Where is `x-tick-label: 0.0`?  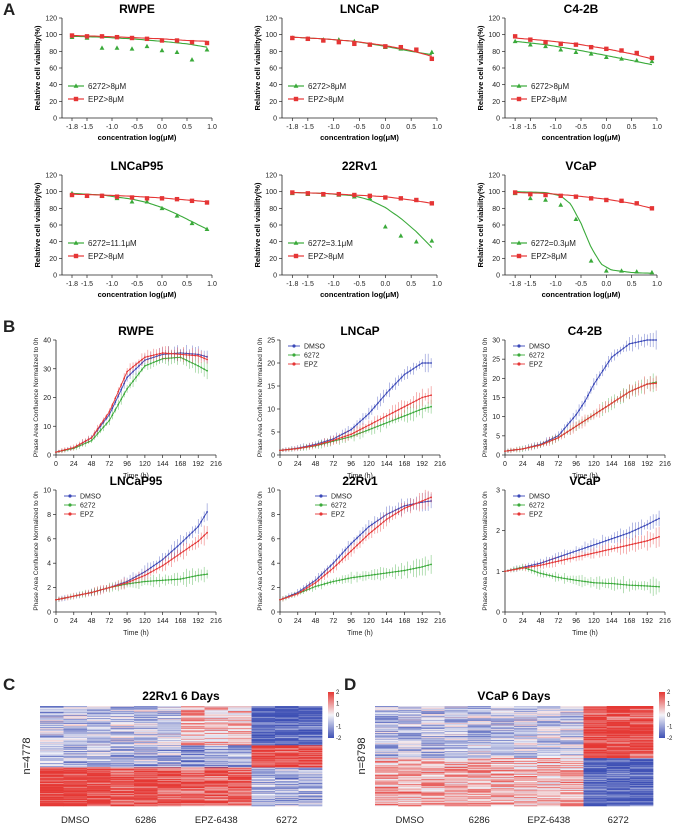 x-tick-label: 0.0 is located at coordinates (385, 284).